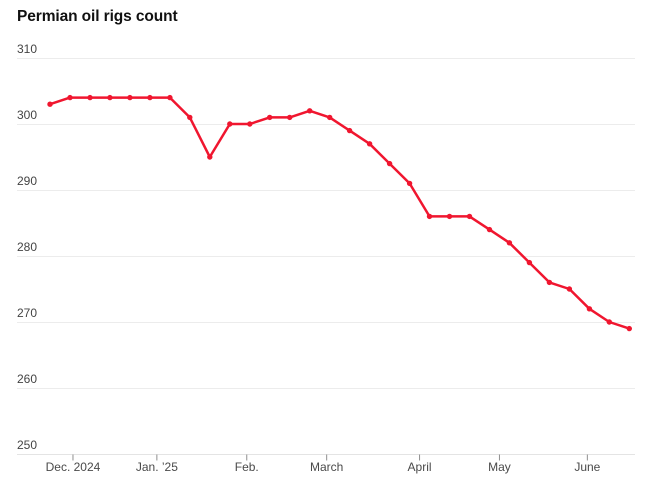 The image size is (654, 483). I want to click on x-tick-label: Dec. 2024, so click(73, 467).